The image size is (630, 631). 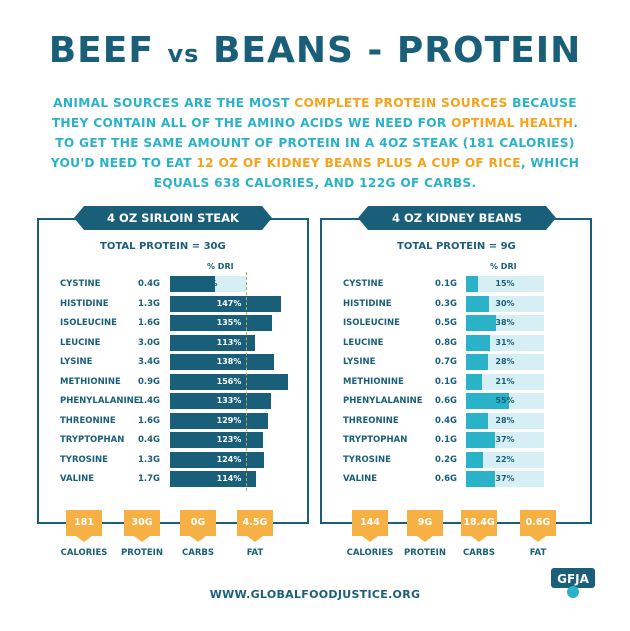 I want to click on beef-protein-label: PROTEIN, so click(x=142, y=553).